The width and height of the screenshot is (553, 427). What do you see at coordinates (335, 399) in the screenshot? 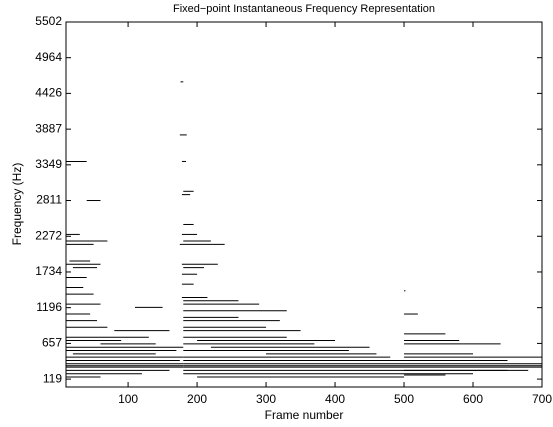
I see `x-tick-label: 400` at bounding box center [335, 399].